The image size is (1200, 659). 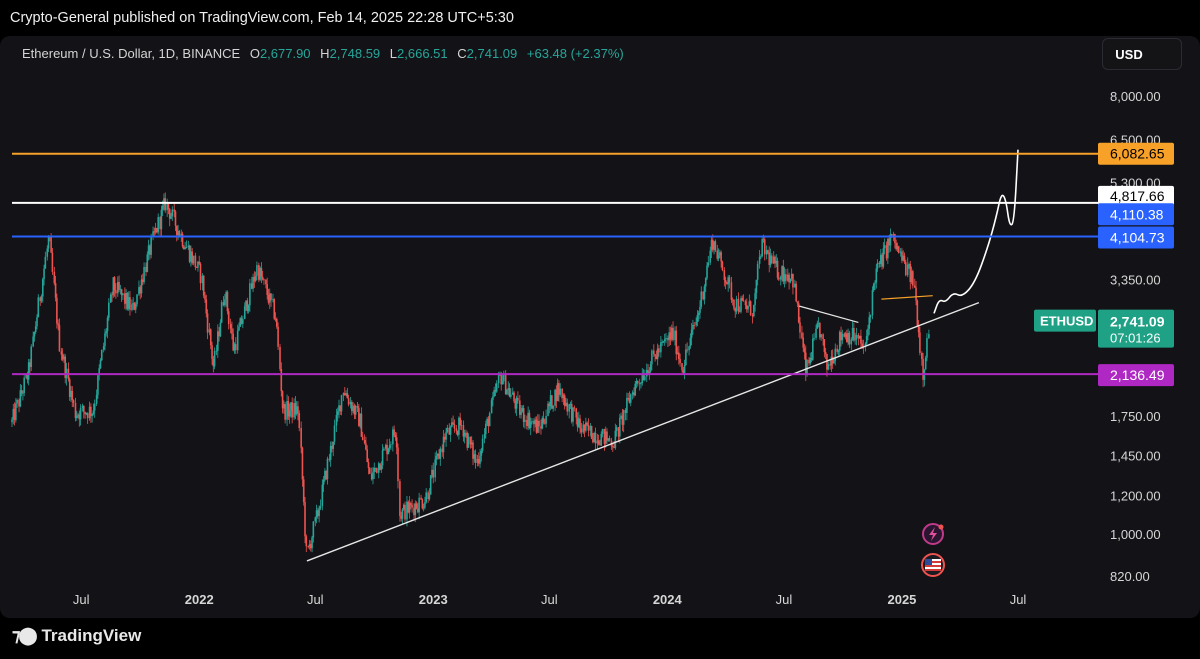 I want to click on y-tick-label: 1,200.00, so click(x=1135, y=496).